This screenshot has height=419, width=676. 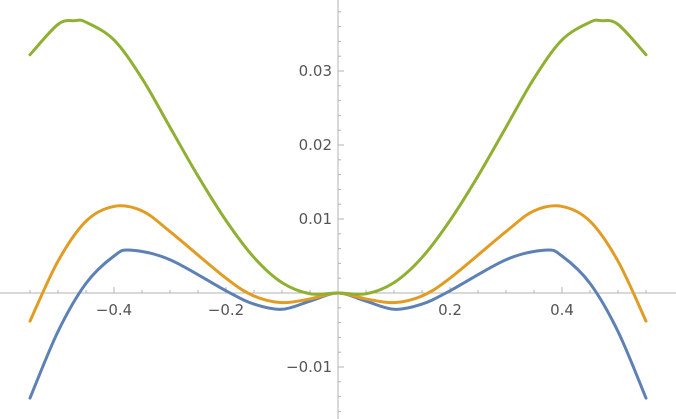 I want to click on x-tick-label: 0.4, so click(x=562, y=310).